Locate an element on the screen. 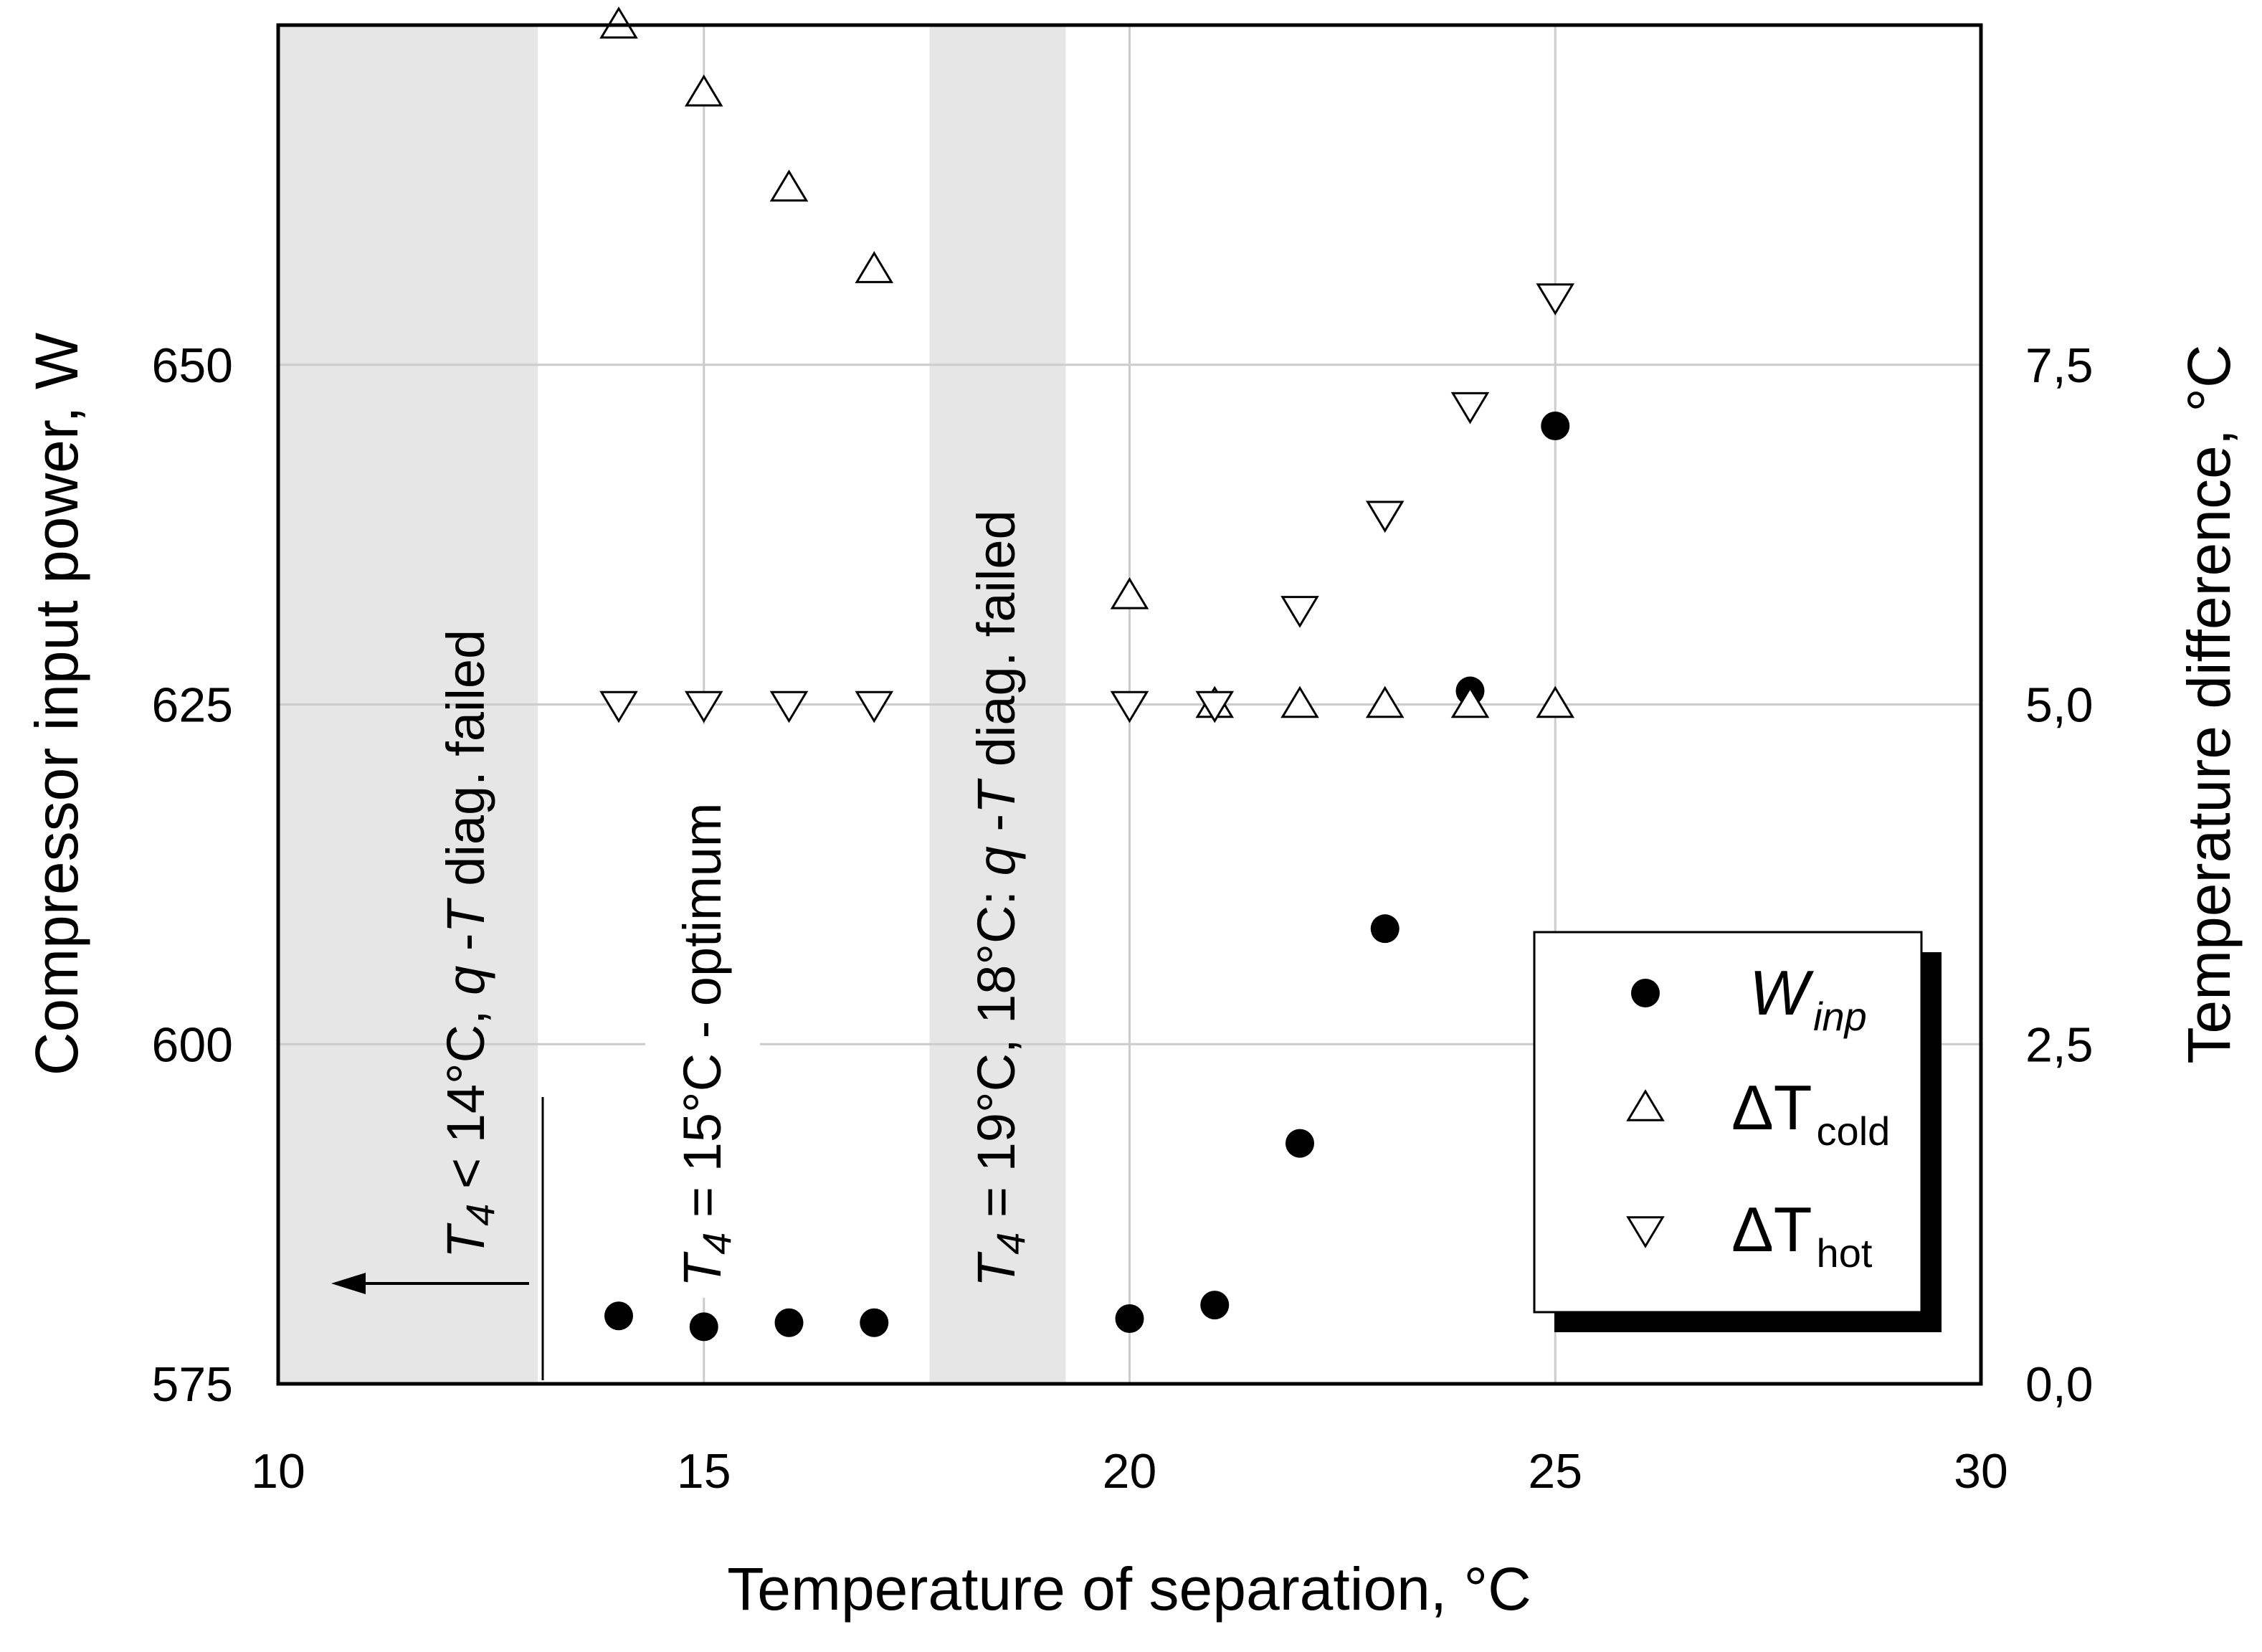  annotation-optimum: T4 = 15°C - optimum is located at coordinates (706, 1044).